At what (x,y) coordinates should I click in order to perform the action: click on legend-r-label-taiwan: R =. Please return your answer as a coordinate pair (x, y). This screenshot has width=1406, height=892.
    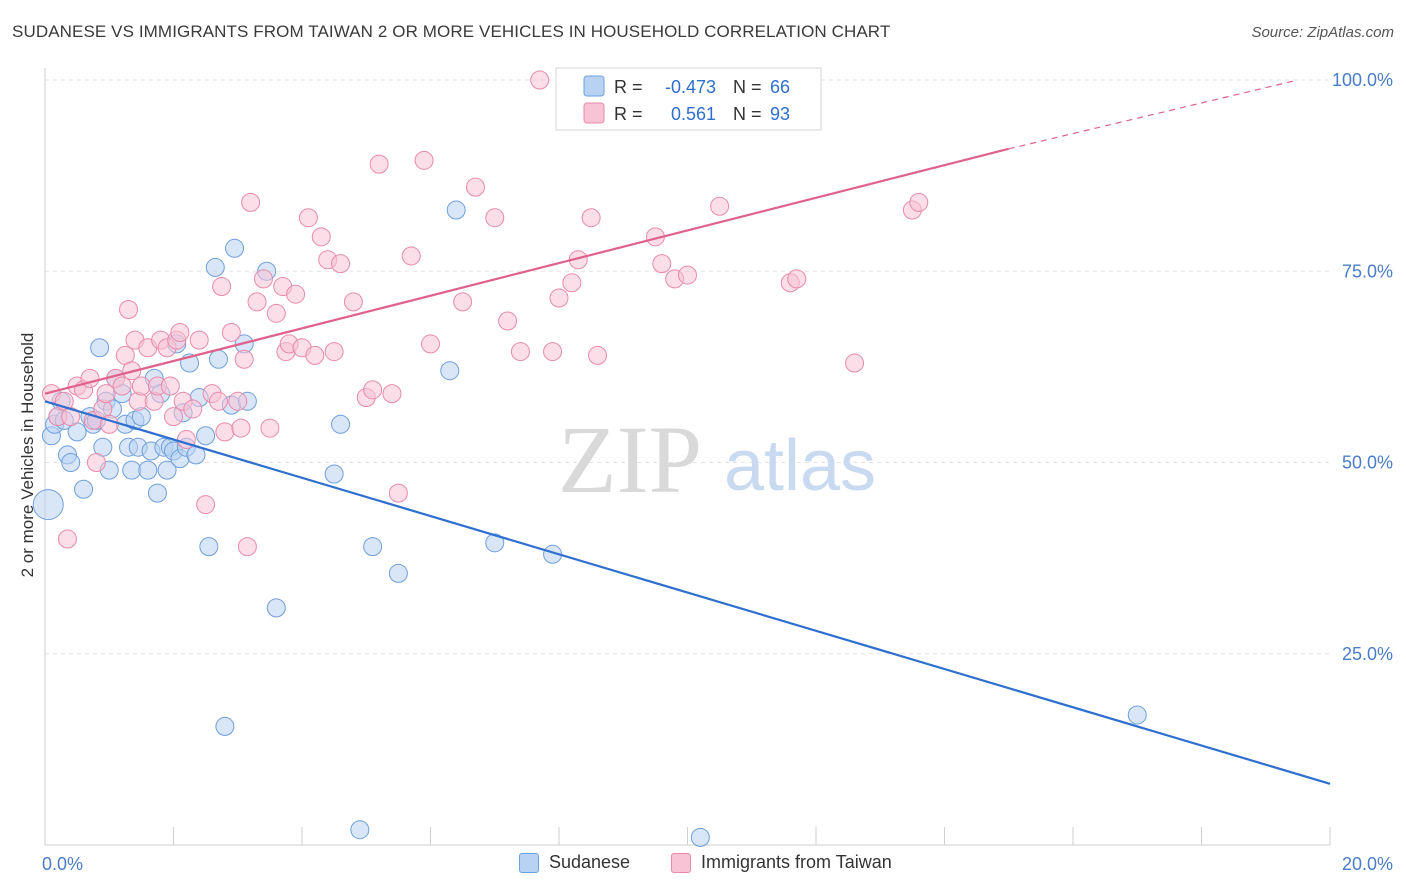
    Looking at the image, I should click on (628, 114).